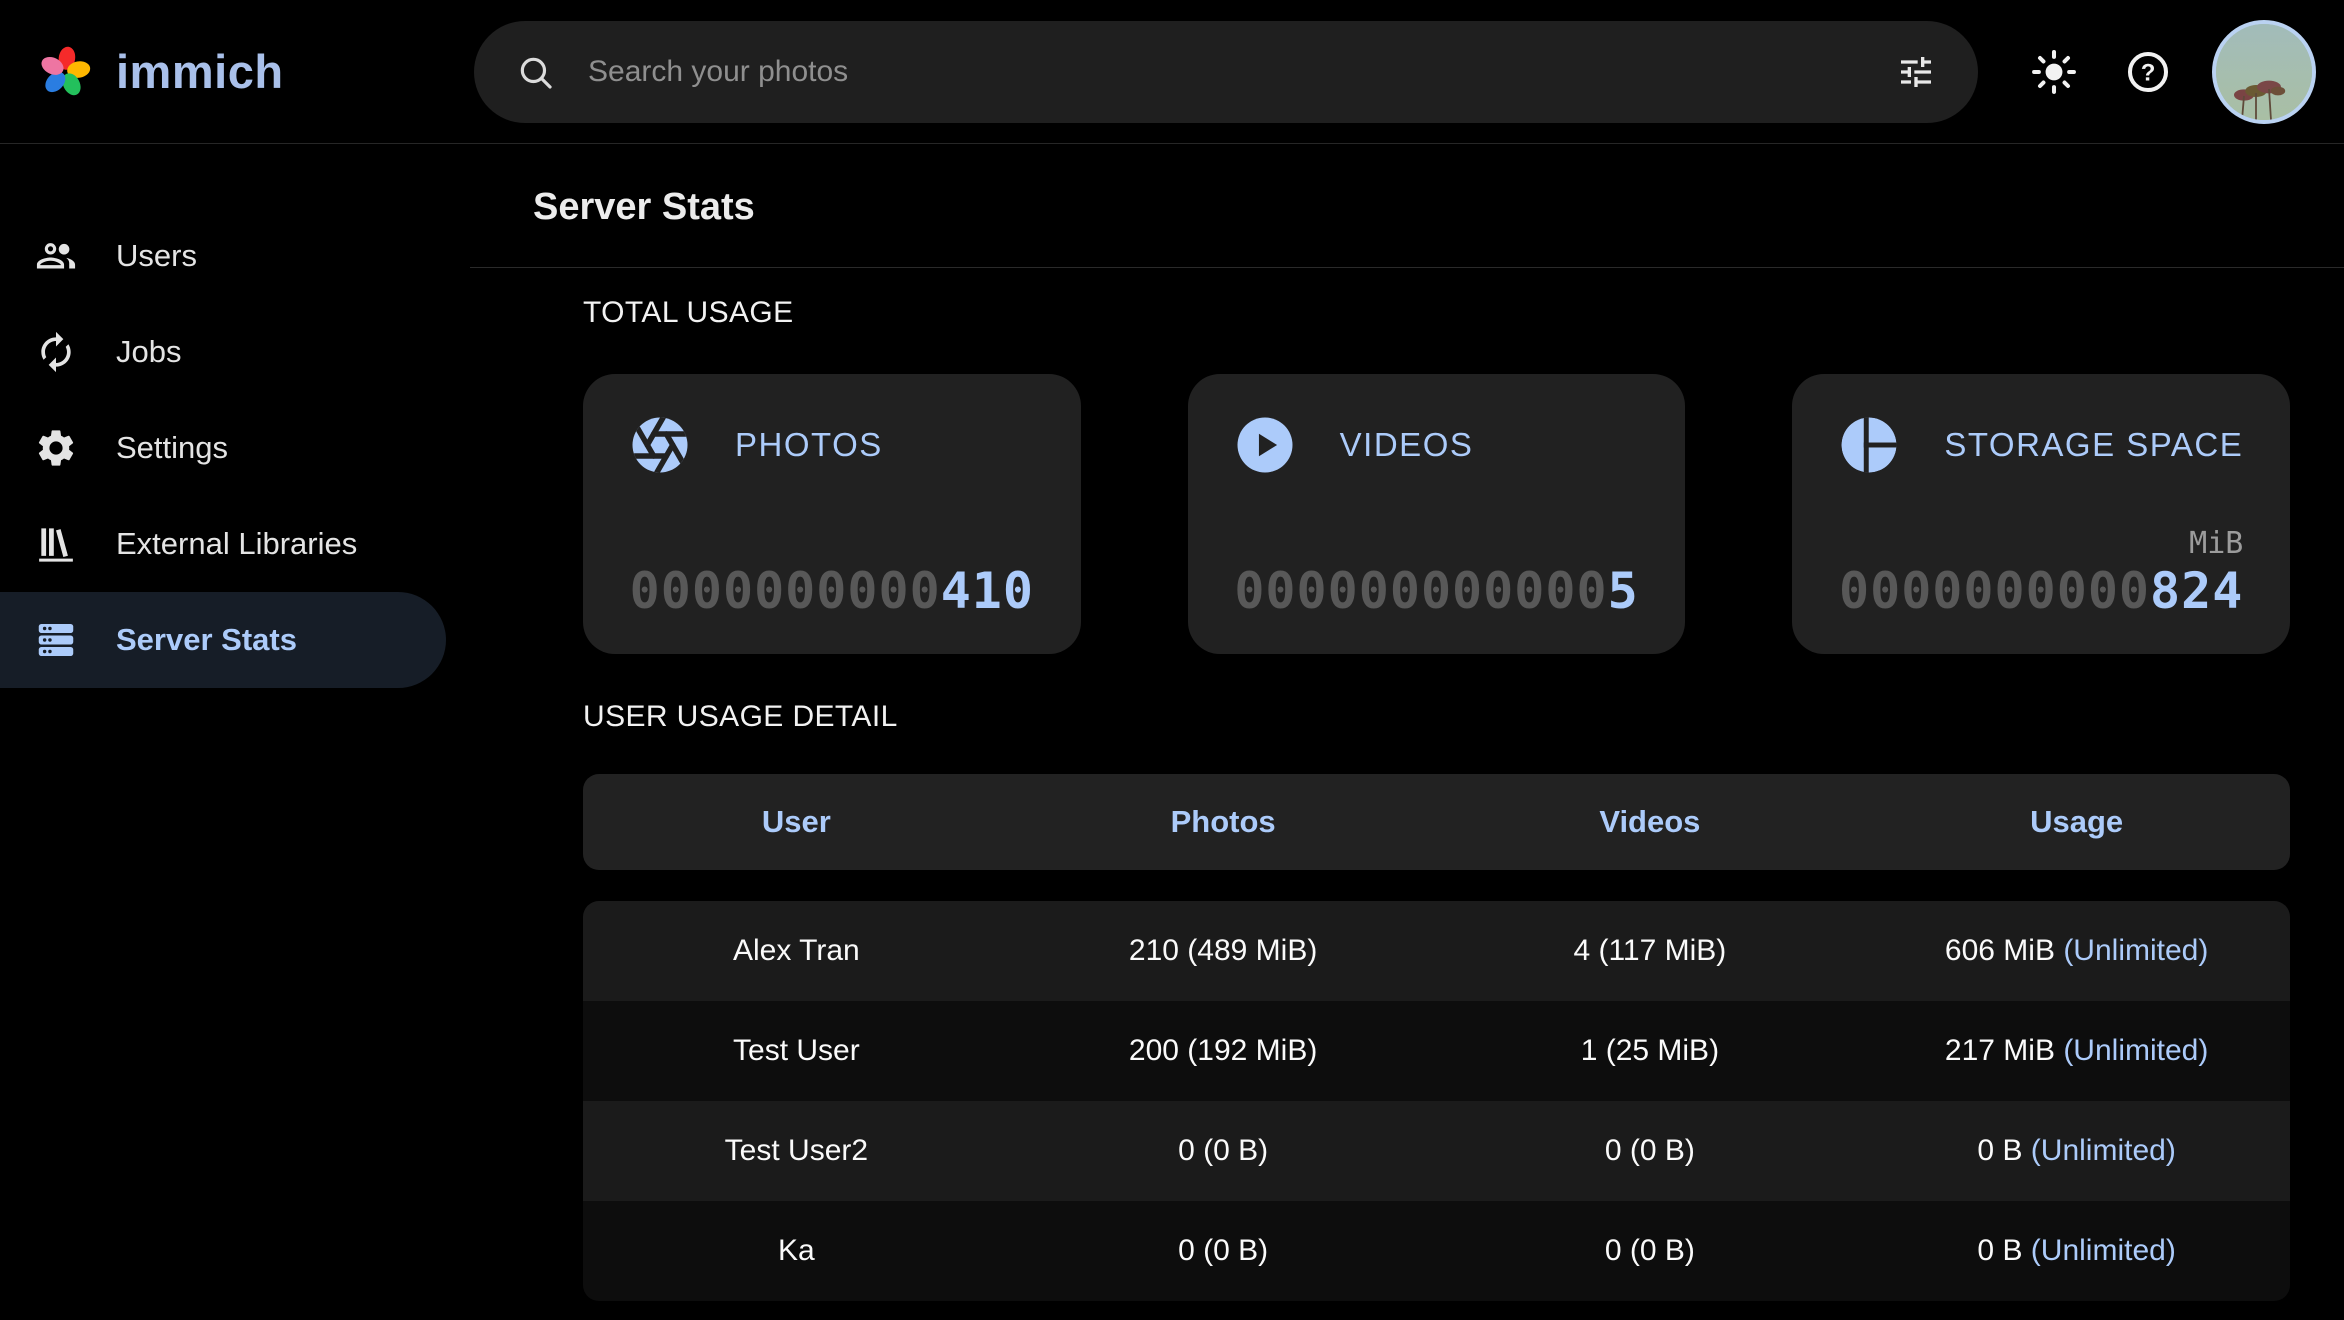 Image resolution: width=2344 pixels, height=1320 pixels. I want to click on search-icon, so click(535, 72).